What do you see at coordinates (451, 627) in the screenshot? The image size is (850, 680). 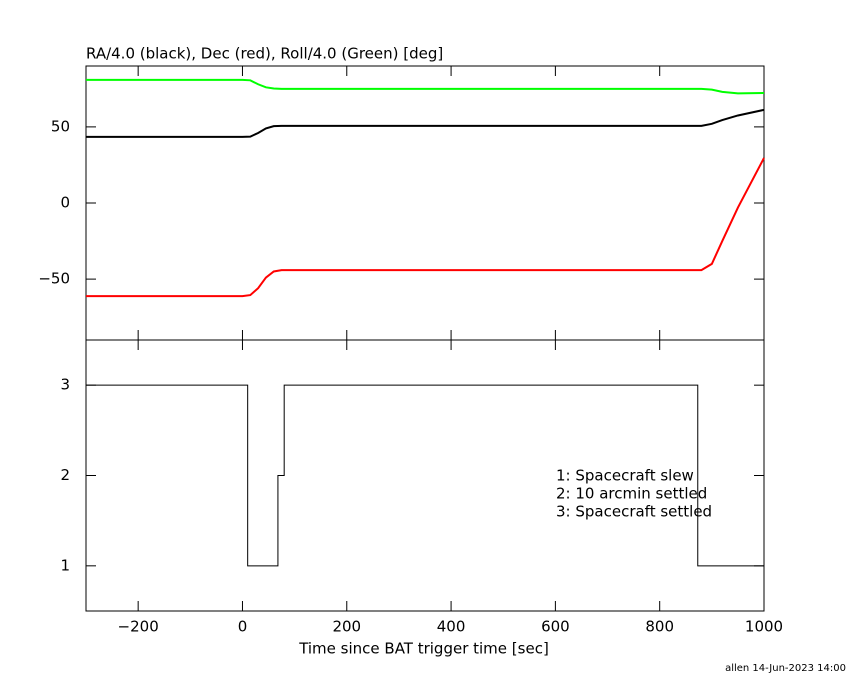 I see `x-tick-label: 400` at bounding box center [451, 627].